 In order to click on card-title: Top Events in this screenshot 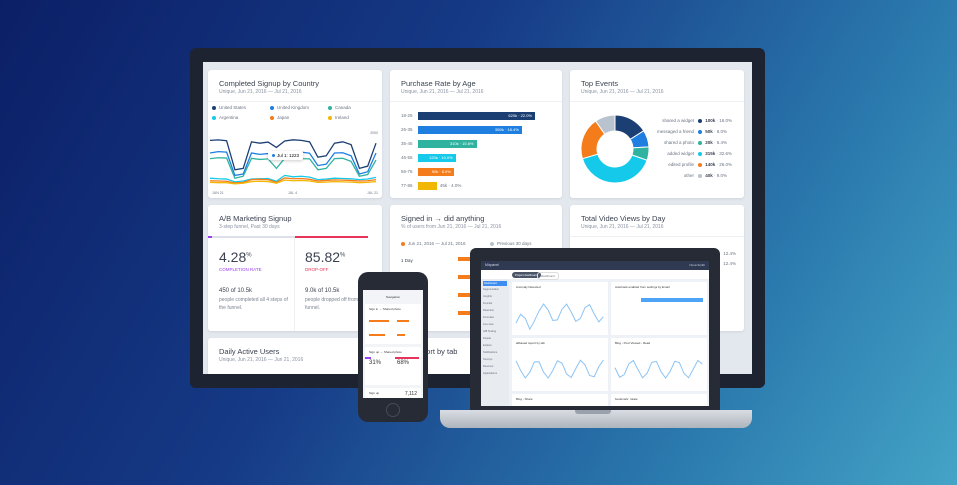, I will do `click(600, 83)`.